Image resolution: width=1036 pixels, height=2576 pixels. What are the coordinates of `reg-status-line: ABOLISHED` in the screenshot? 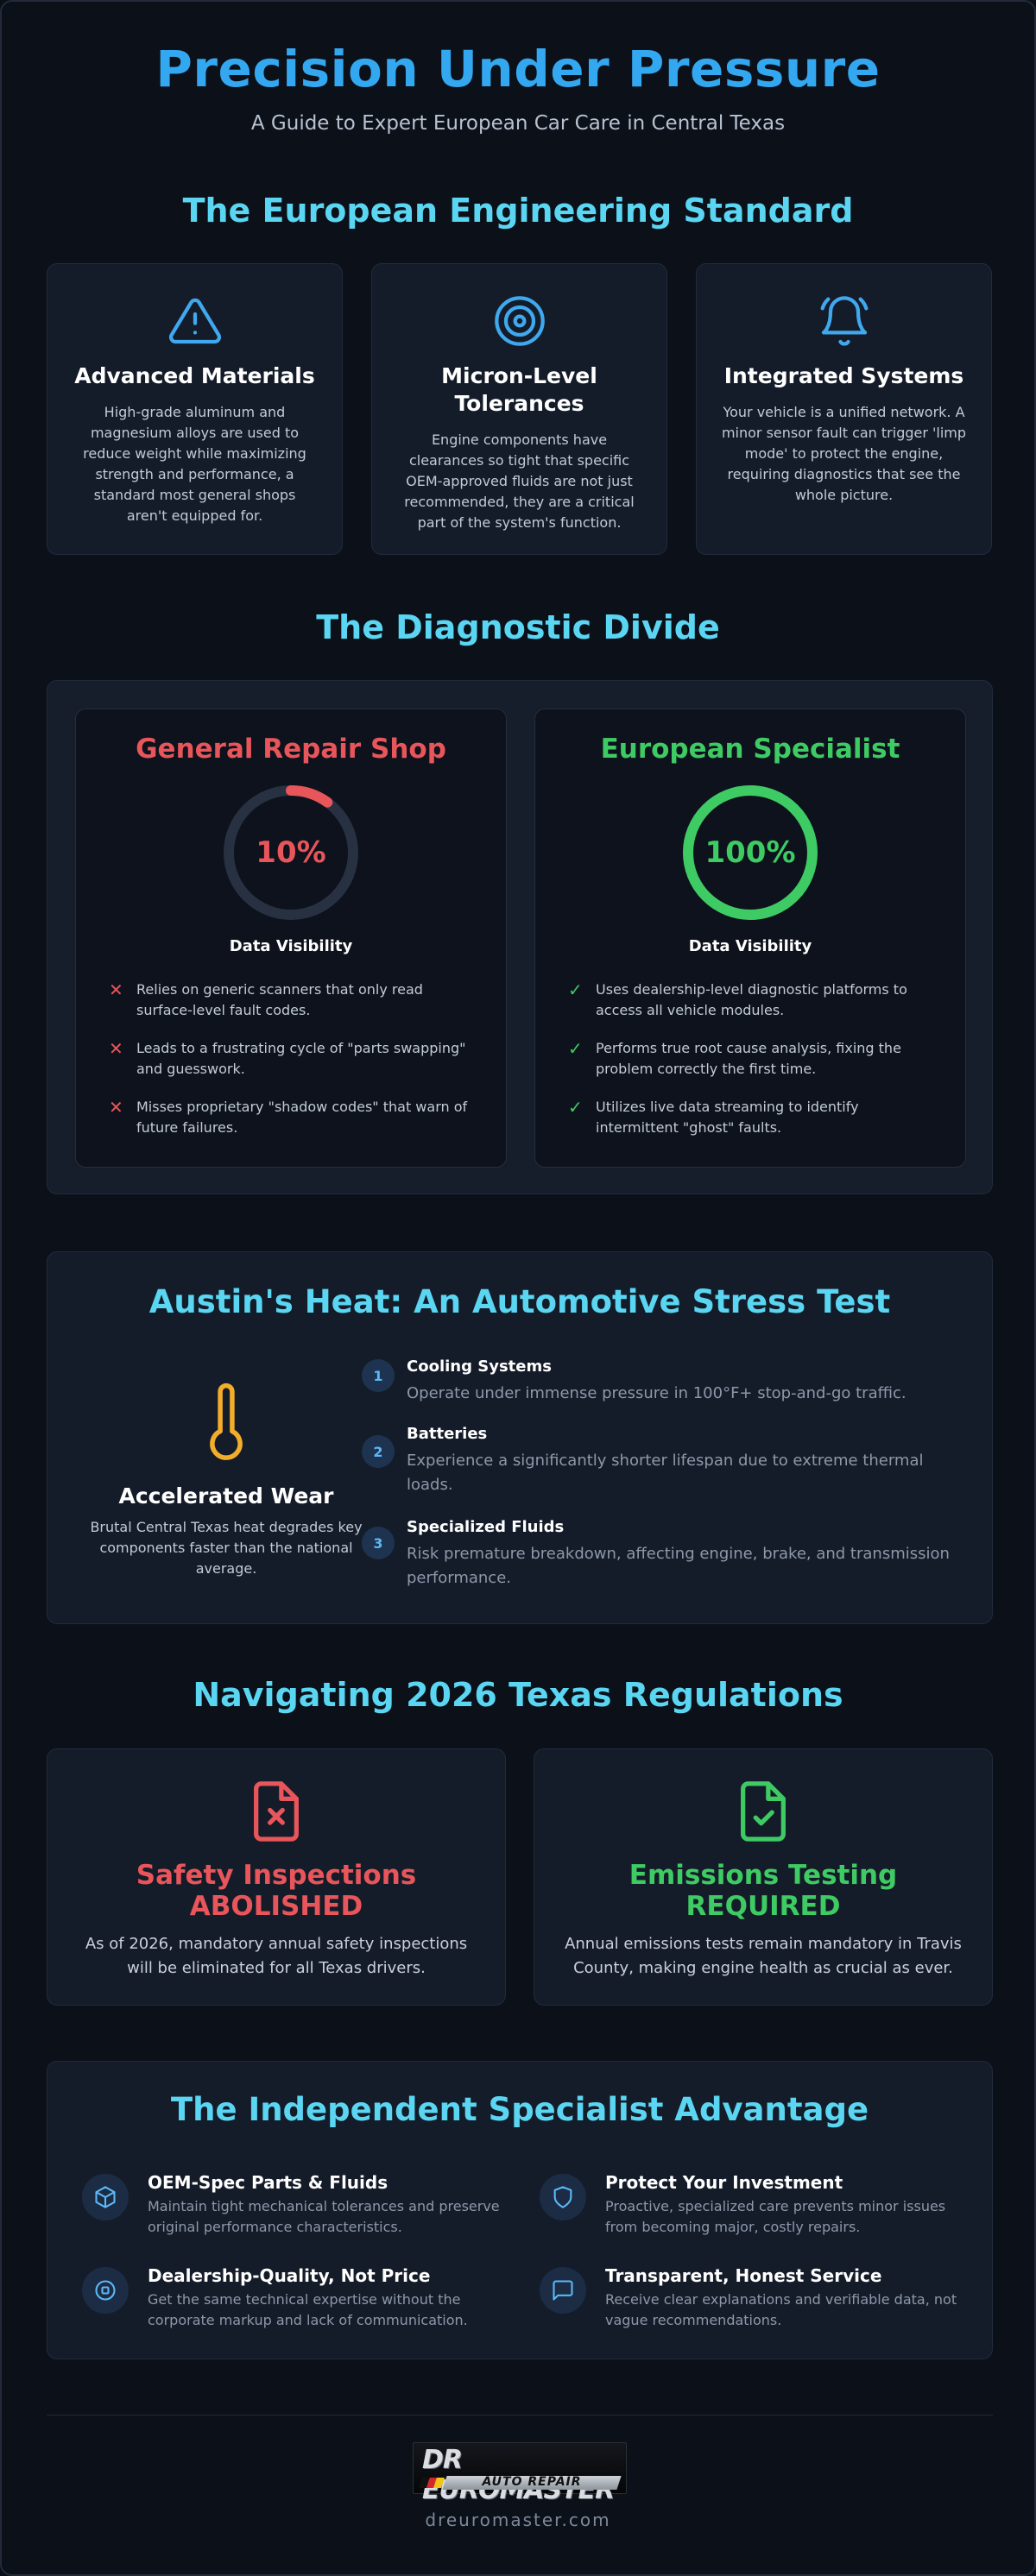 It's located at (276, 1907).